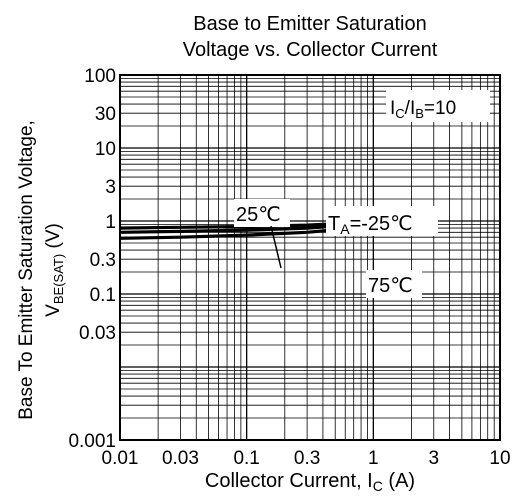 The width and height of the screenshot is (514, 496). I want to click on x-tick-label: 0.01, so click(120, 458).